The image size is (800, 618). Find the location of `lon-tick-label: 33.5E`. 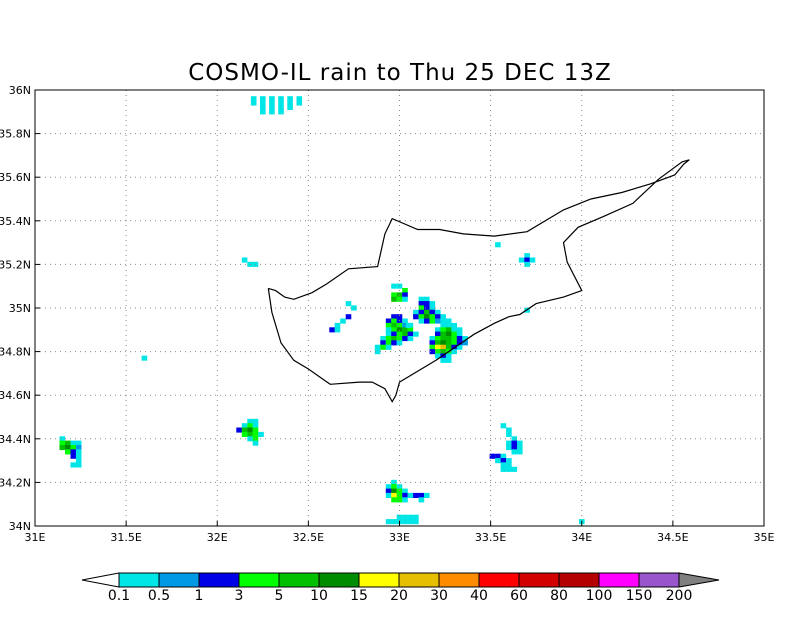

lon-tick-label: 33.5E is located at coordinates (490, 537).